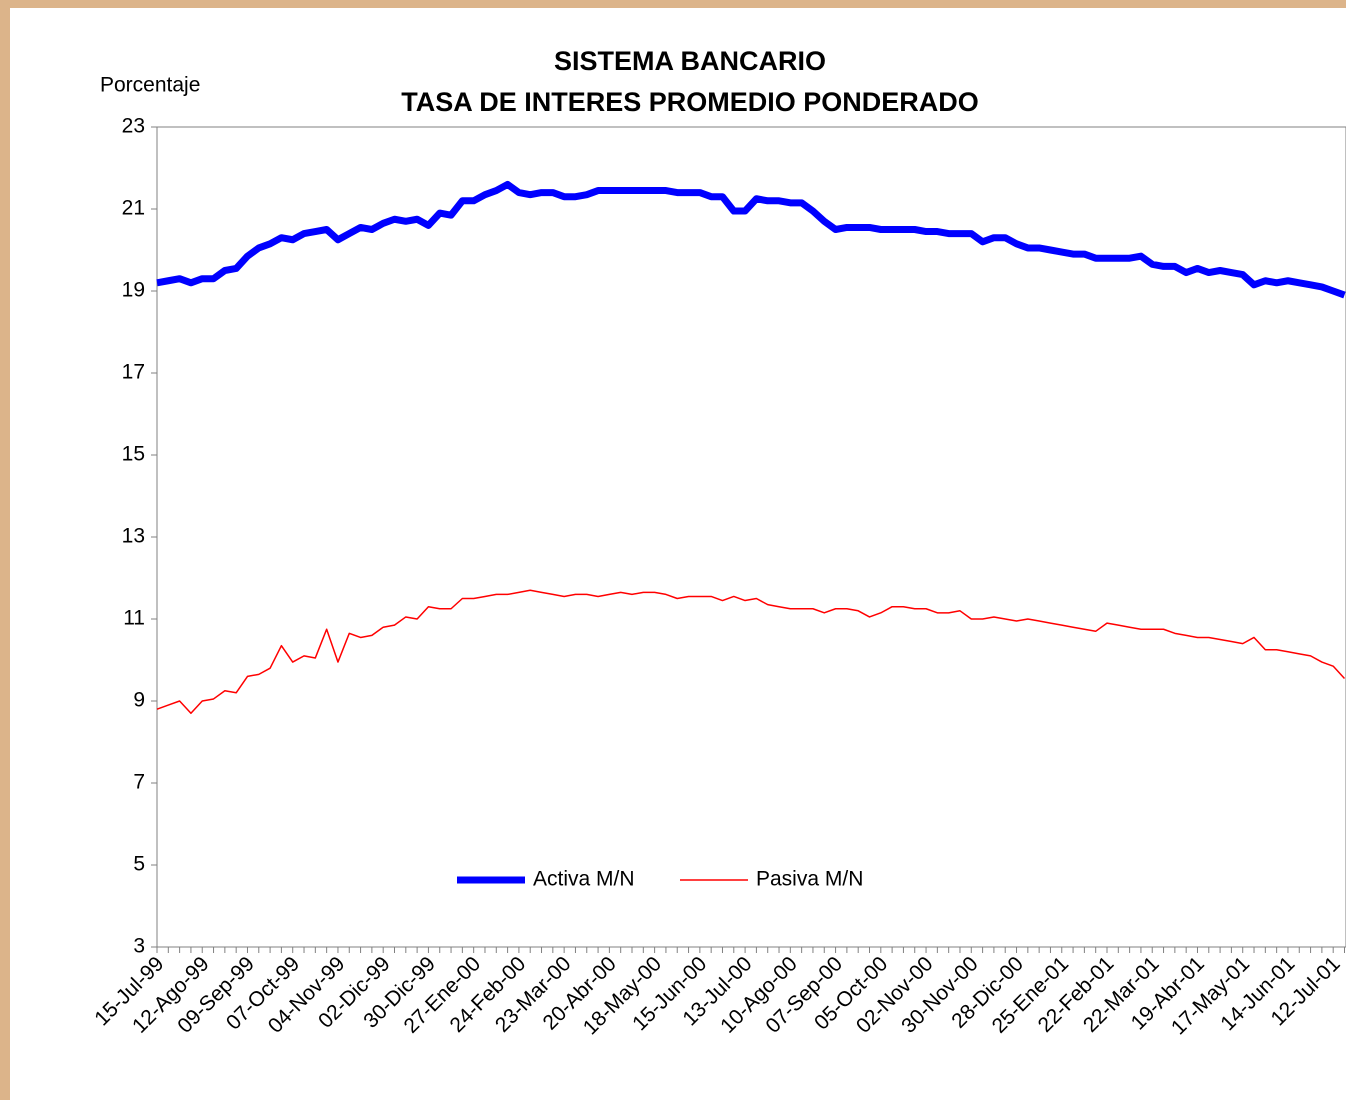 This screenshot has width=1346, height=1100. I want to click on y-tick-label: 15, so click(133, 454).